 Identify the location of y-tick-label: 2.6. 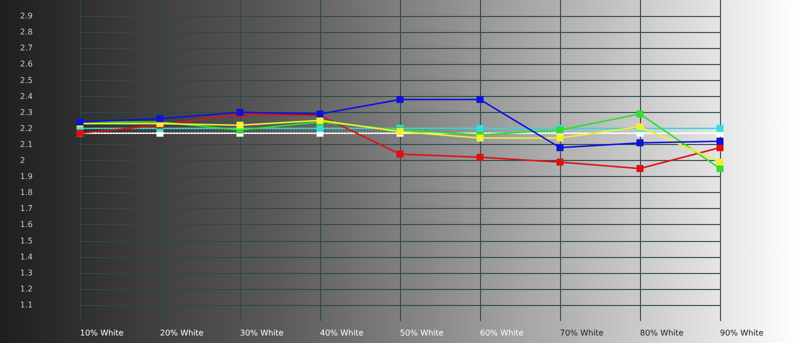
(26, 64).